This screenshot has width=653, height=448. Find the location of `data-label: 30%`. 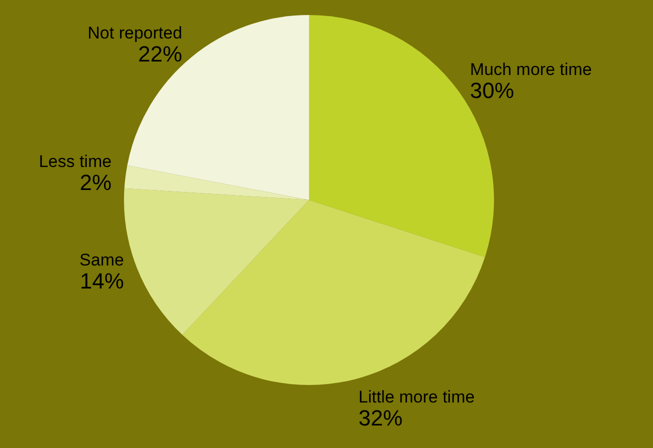

data-label: 30% is located at coordinates (492, 91).